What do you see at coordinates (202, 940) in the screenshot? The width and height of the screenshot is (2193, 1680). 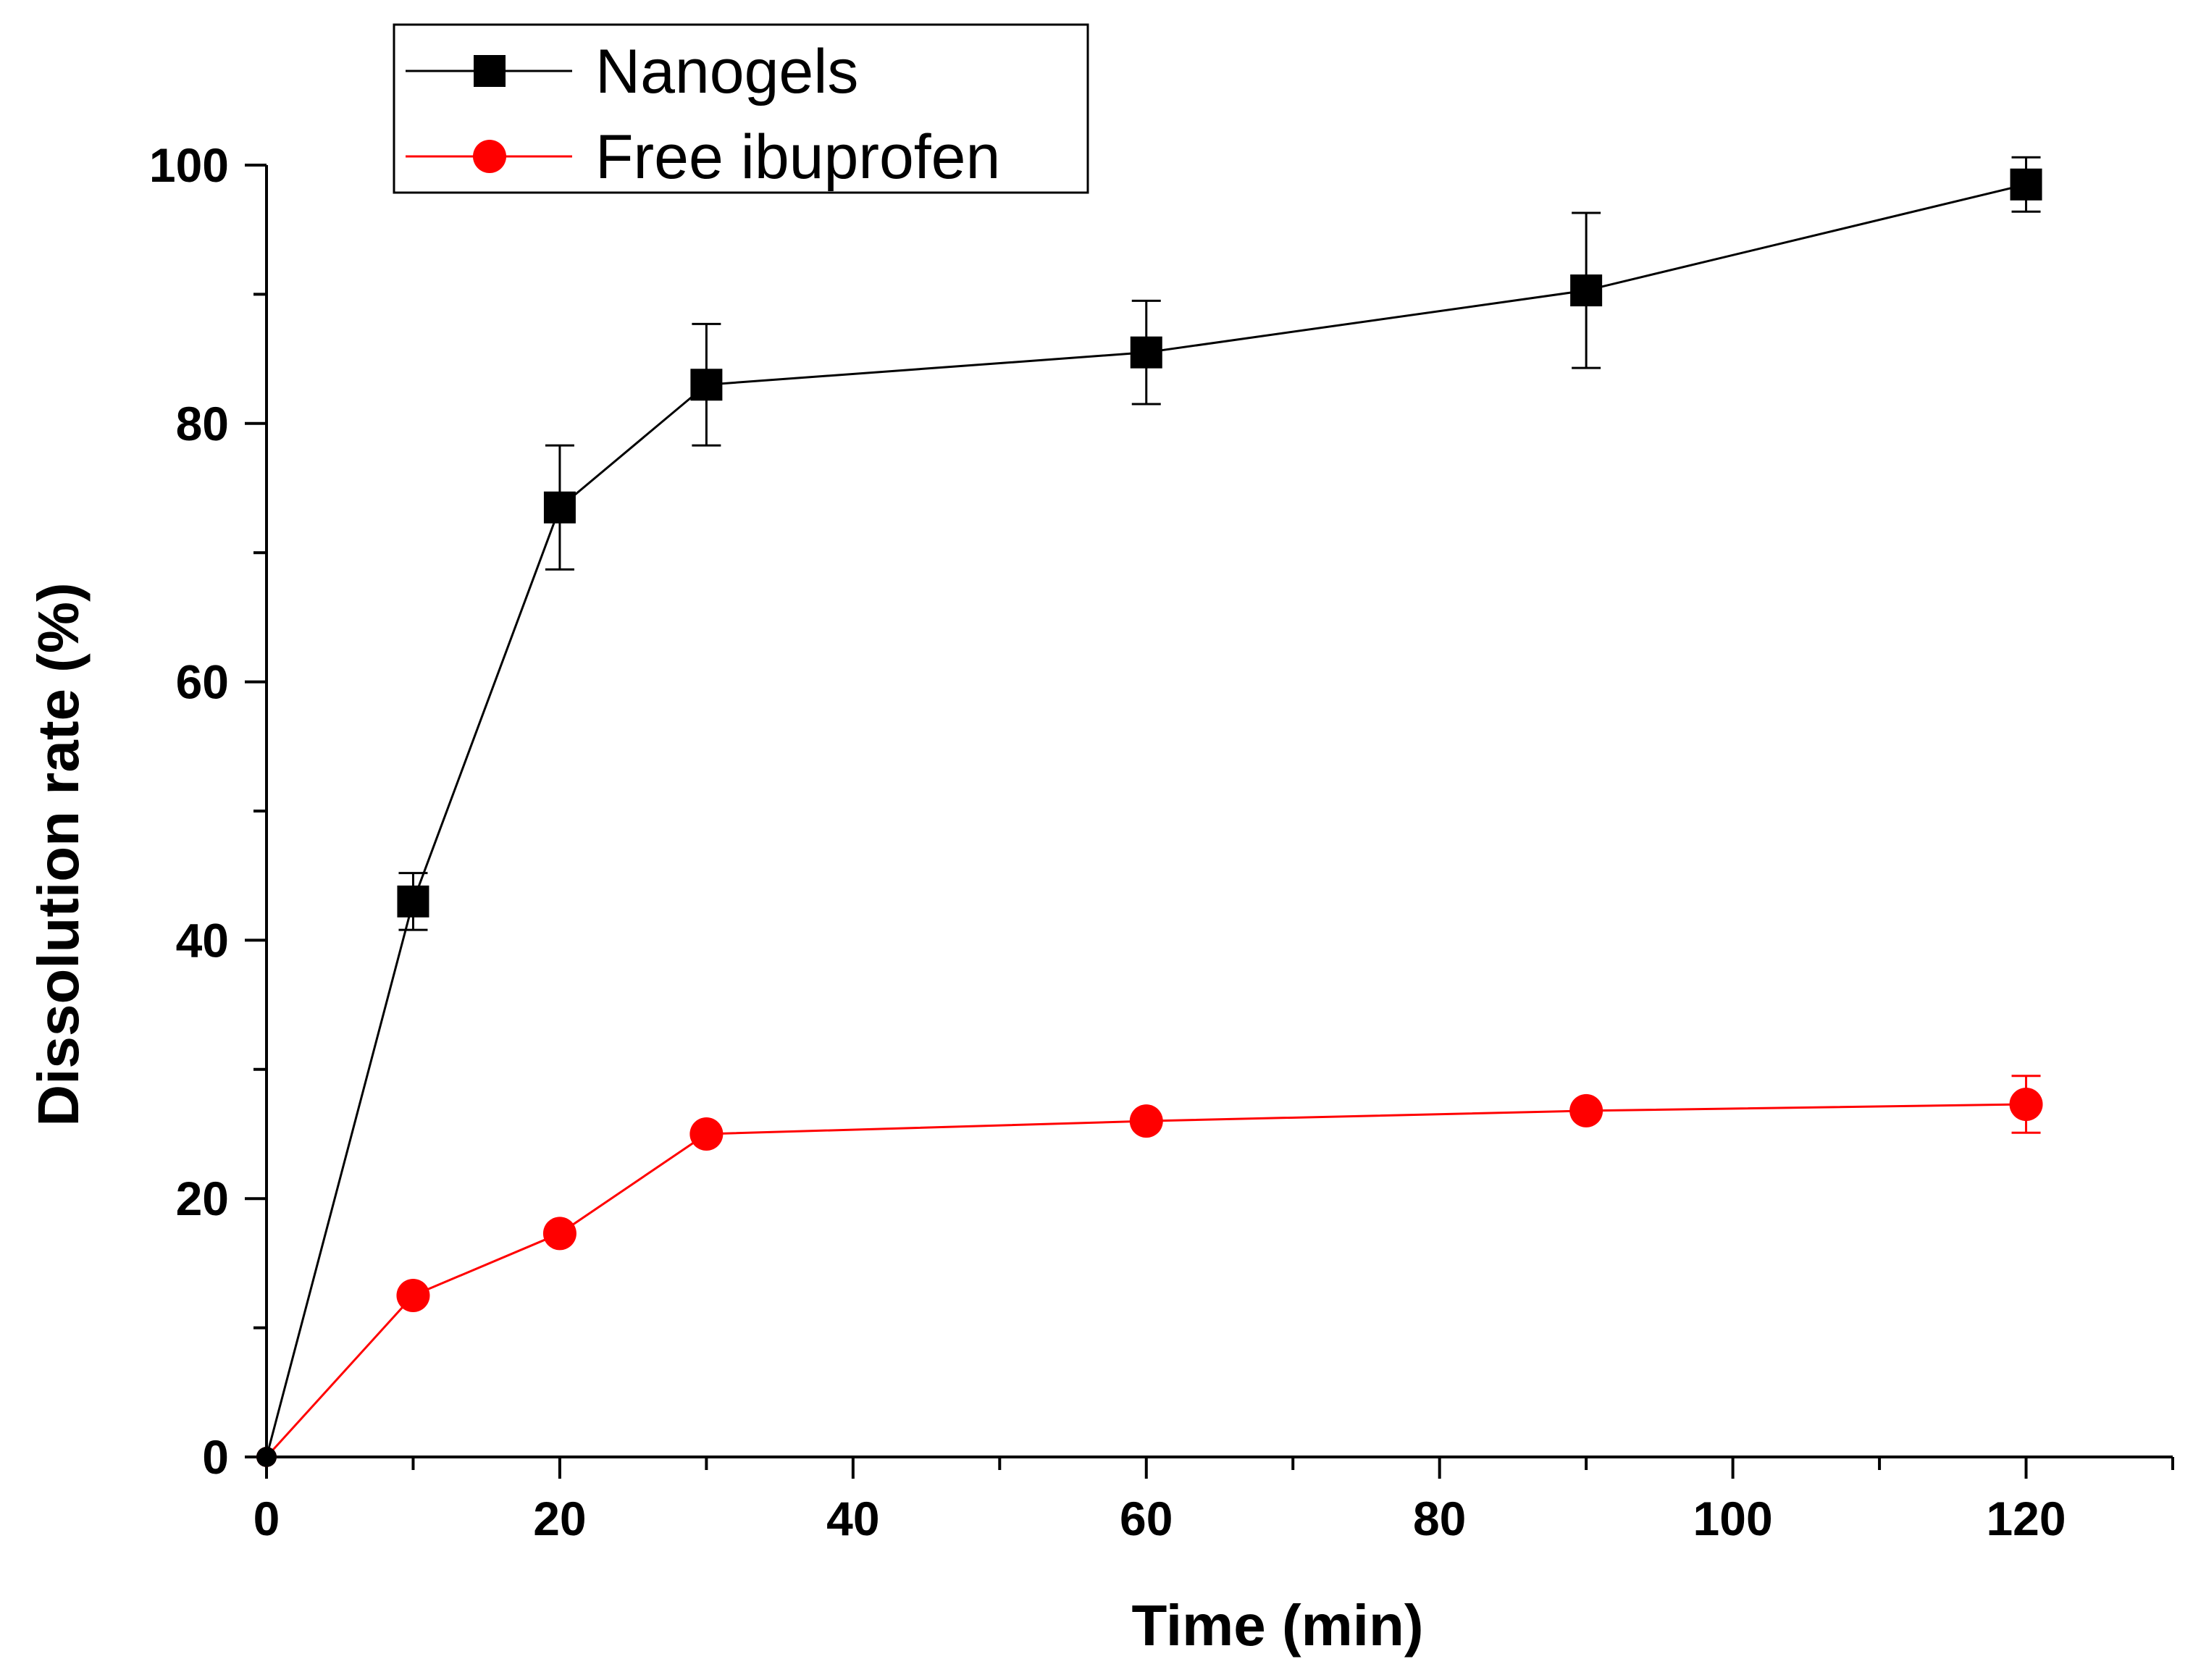 I see `y-tick-label: 40` at bounding box center [202, 940].